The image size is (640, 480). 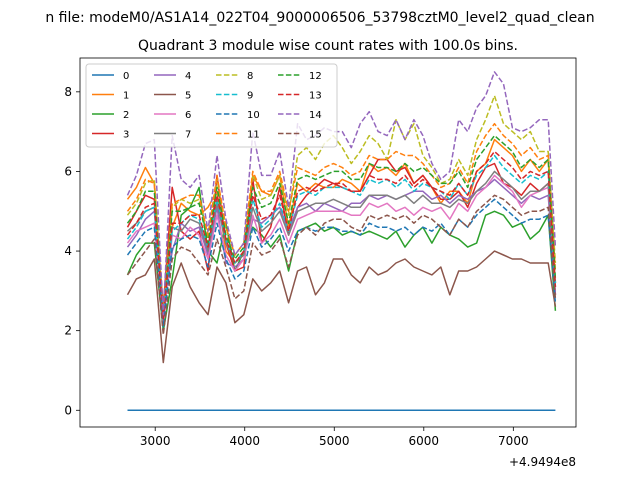 I want to click on x-tick-label: 3000, so click(x=155, y=441).